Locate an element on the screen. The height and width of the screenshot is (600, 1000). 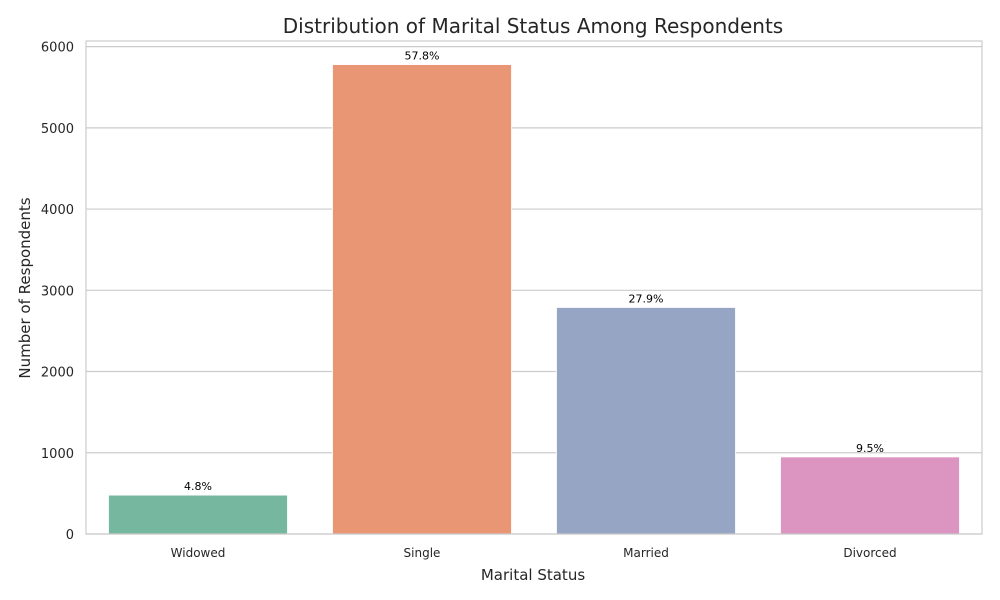
y-tick-label: 1000 is located at coordinates (57, 454).